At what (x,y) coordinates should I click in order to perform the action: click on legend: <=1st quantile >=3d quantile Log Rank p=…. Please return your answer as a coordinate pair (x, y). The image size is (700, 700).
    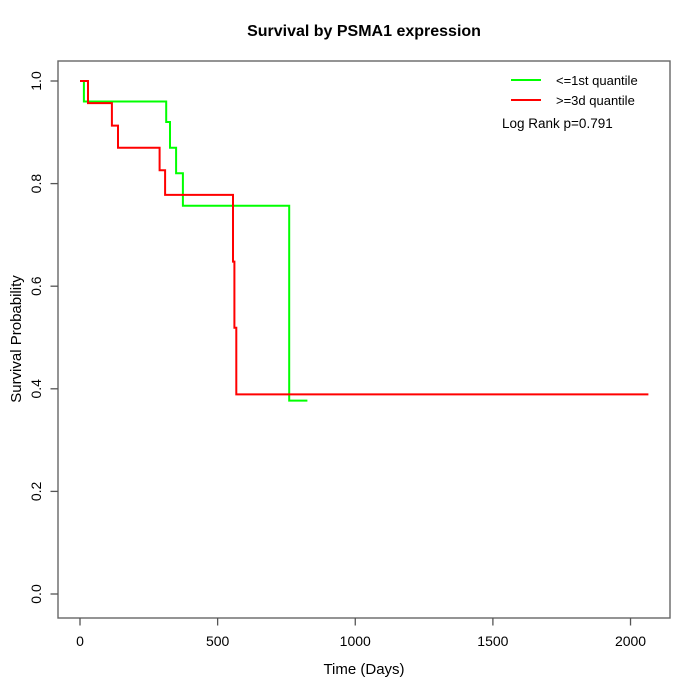
    Looking at the image, I should click on (570, 102).